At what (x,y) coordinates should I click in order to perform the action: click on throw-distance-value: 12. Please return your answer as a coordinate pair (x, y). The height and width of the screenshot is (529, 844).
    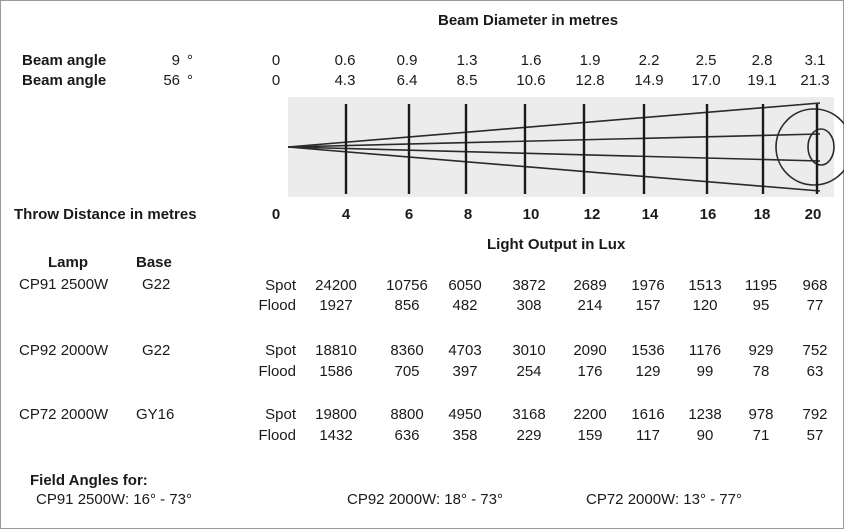
    Looking at the image, I should click on (592, 214).